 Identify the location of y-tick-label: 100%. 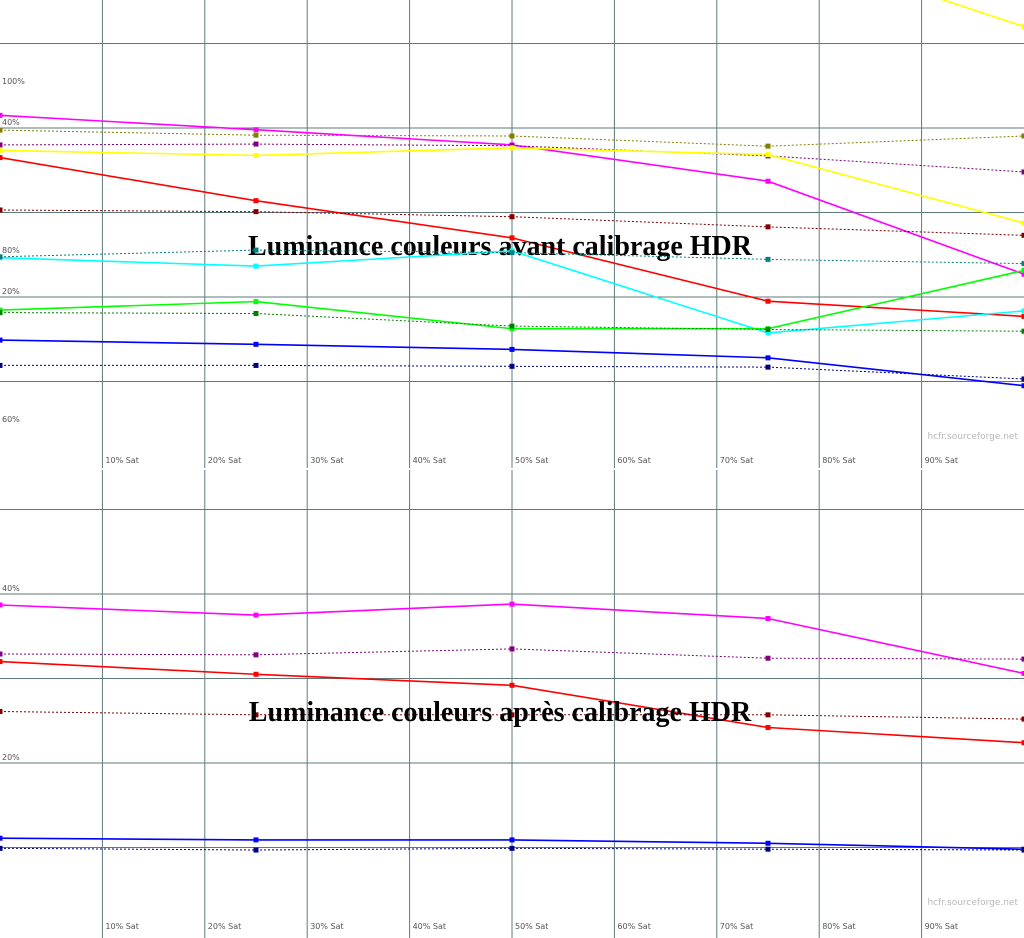
(13, 81).